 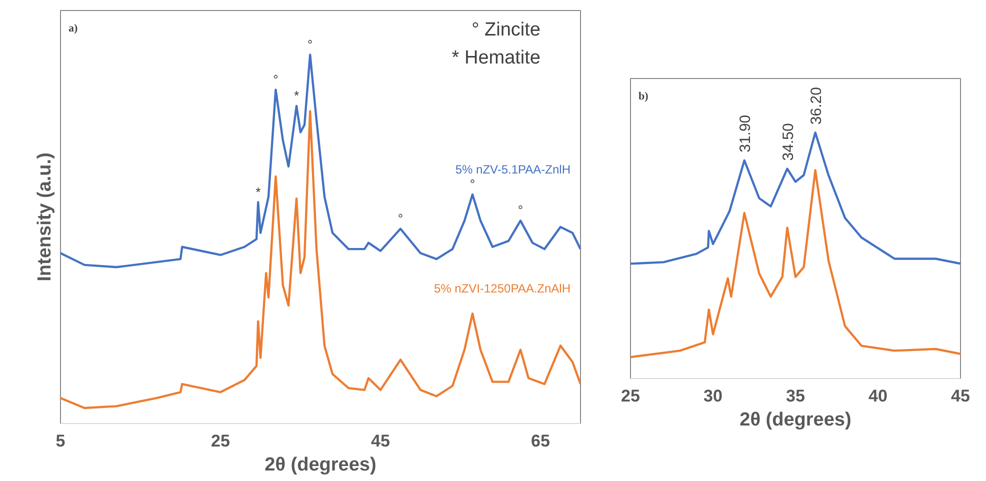 What do you see at coordinates (745, 133) in the screenshot?
I see `annotation: 31.90` at bounding box center [745, 133].